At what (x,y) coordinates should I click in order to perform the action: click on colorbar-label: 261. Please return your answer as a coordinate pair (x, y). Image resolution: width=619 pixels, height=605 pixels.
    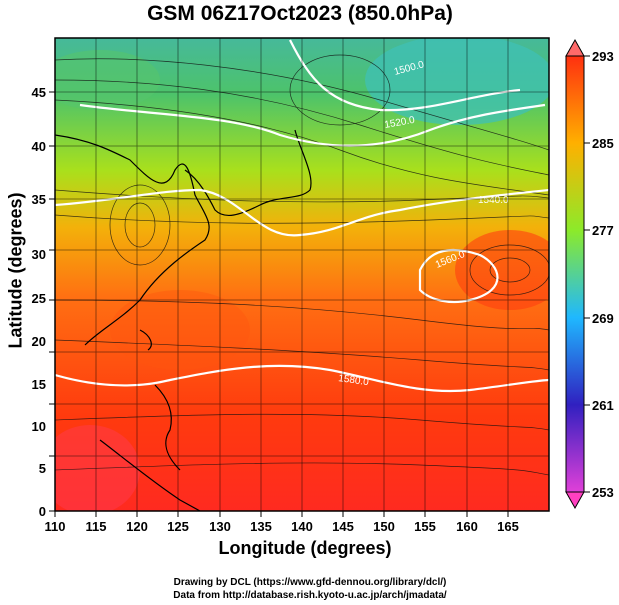
    Looking at the image, I should click on (603, 405).